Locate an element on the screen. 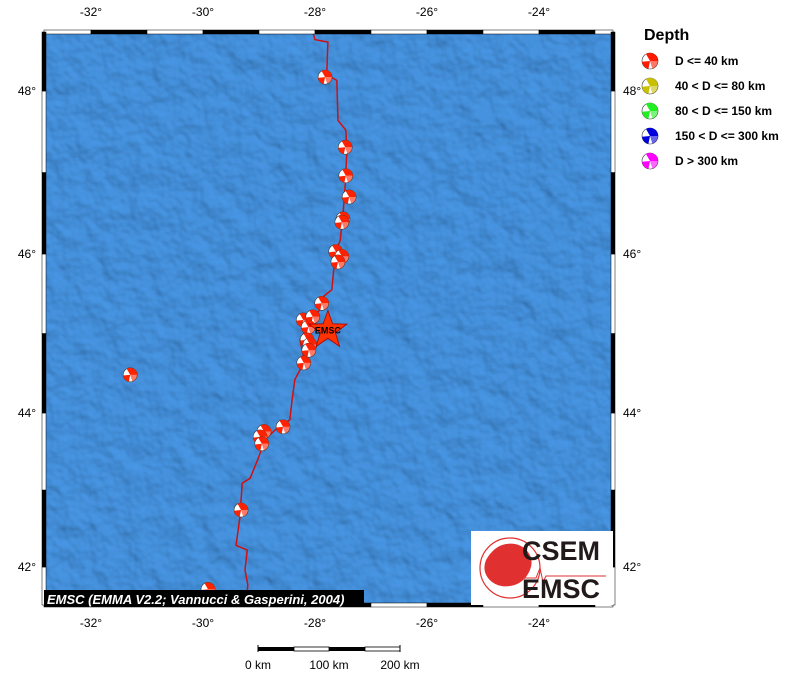 The height and width of the screenshot is (679, 793). top-lon-label: -28° is located at coordinates (315, 12).